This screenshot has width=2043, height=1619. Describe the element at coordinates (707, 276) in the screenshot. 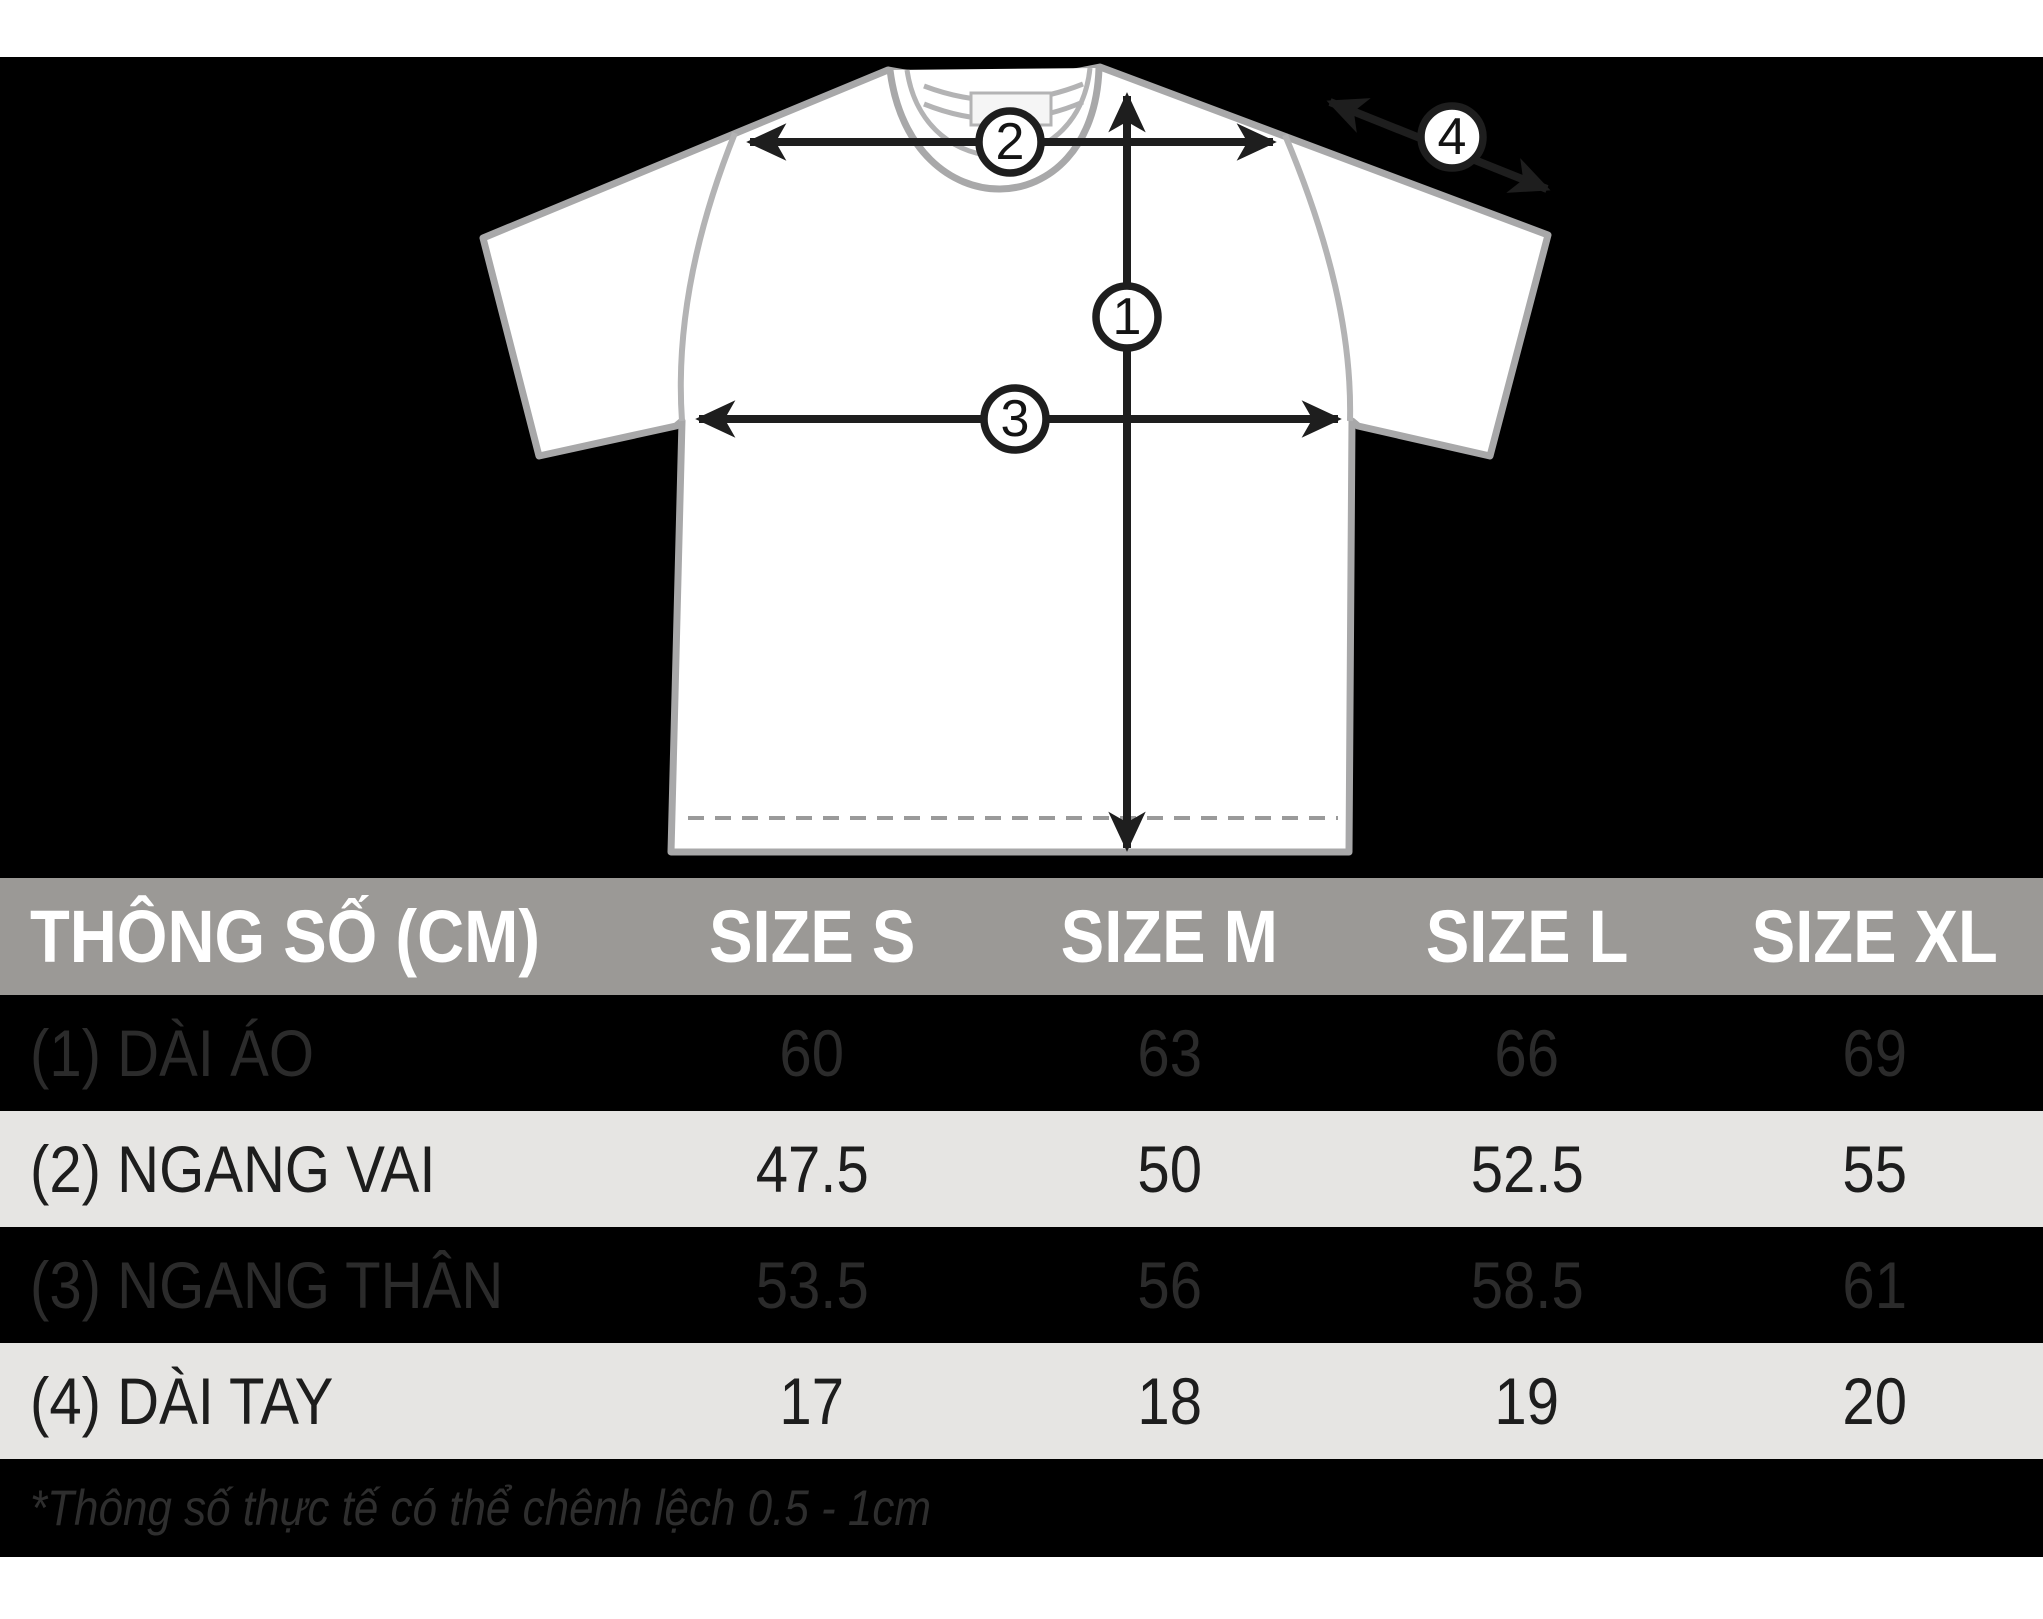

I see `left-armhole-seam` at that location.